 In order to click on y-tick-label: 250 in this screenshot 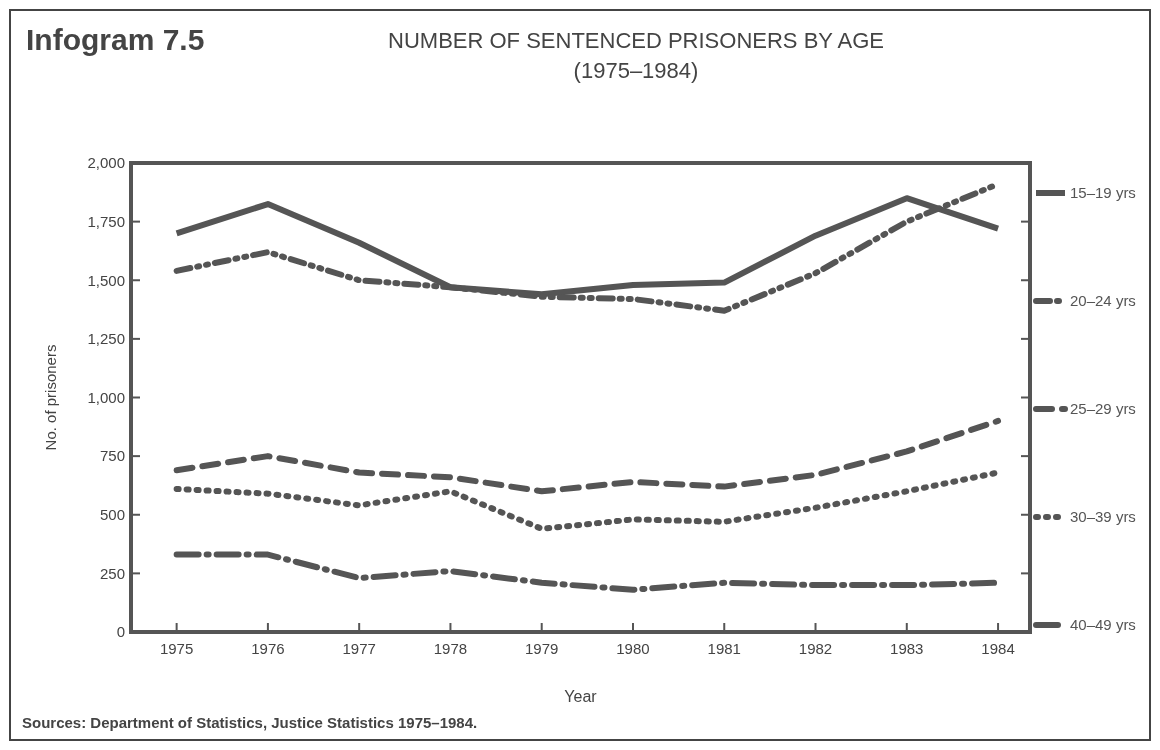, I will do `click(112, 573)`.